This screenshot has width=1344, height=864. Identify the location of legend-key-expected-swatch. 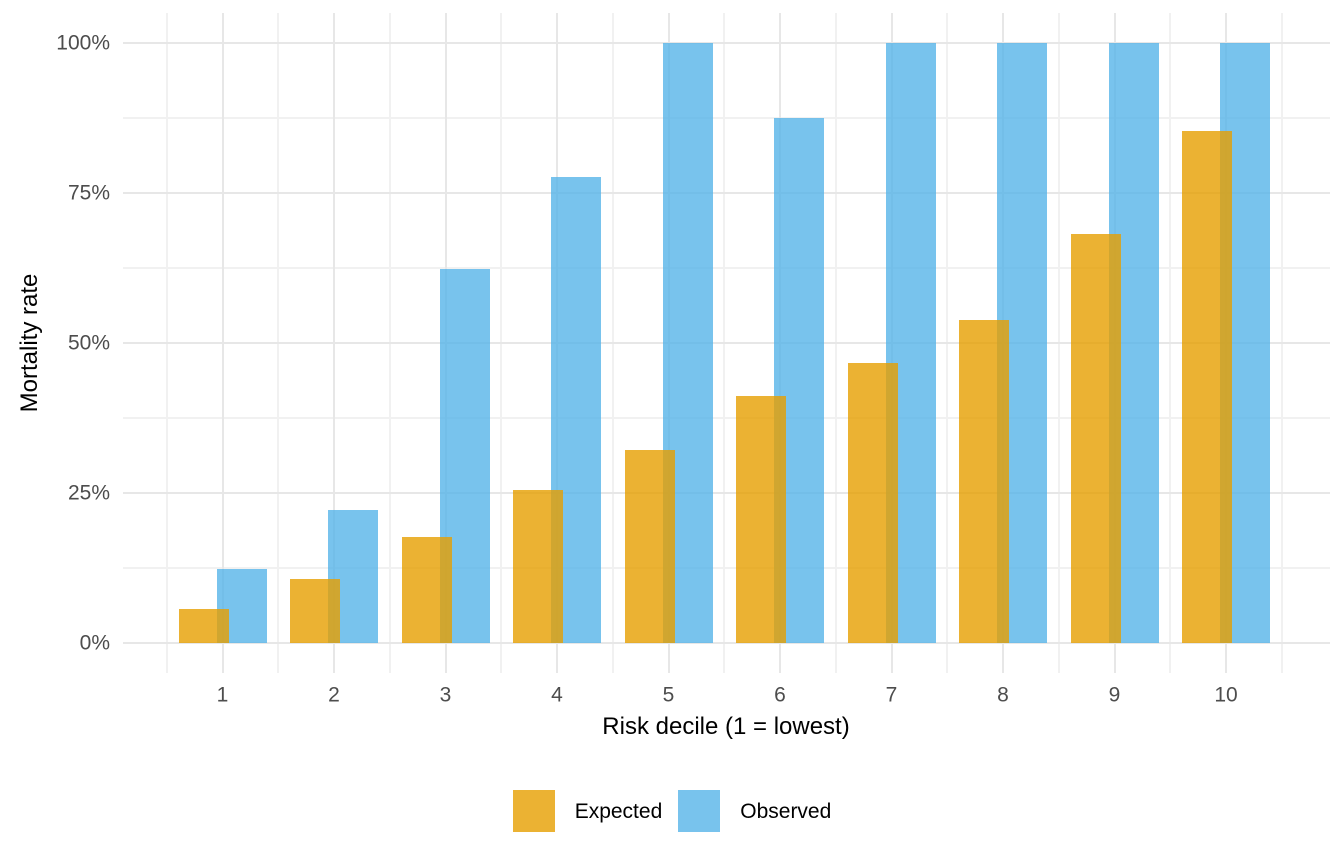
(533, 811).